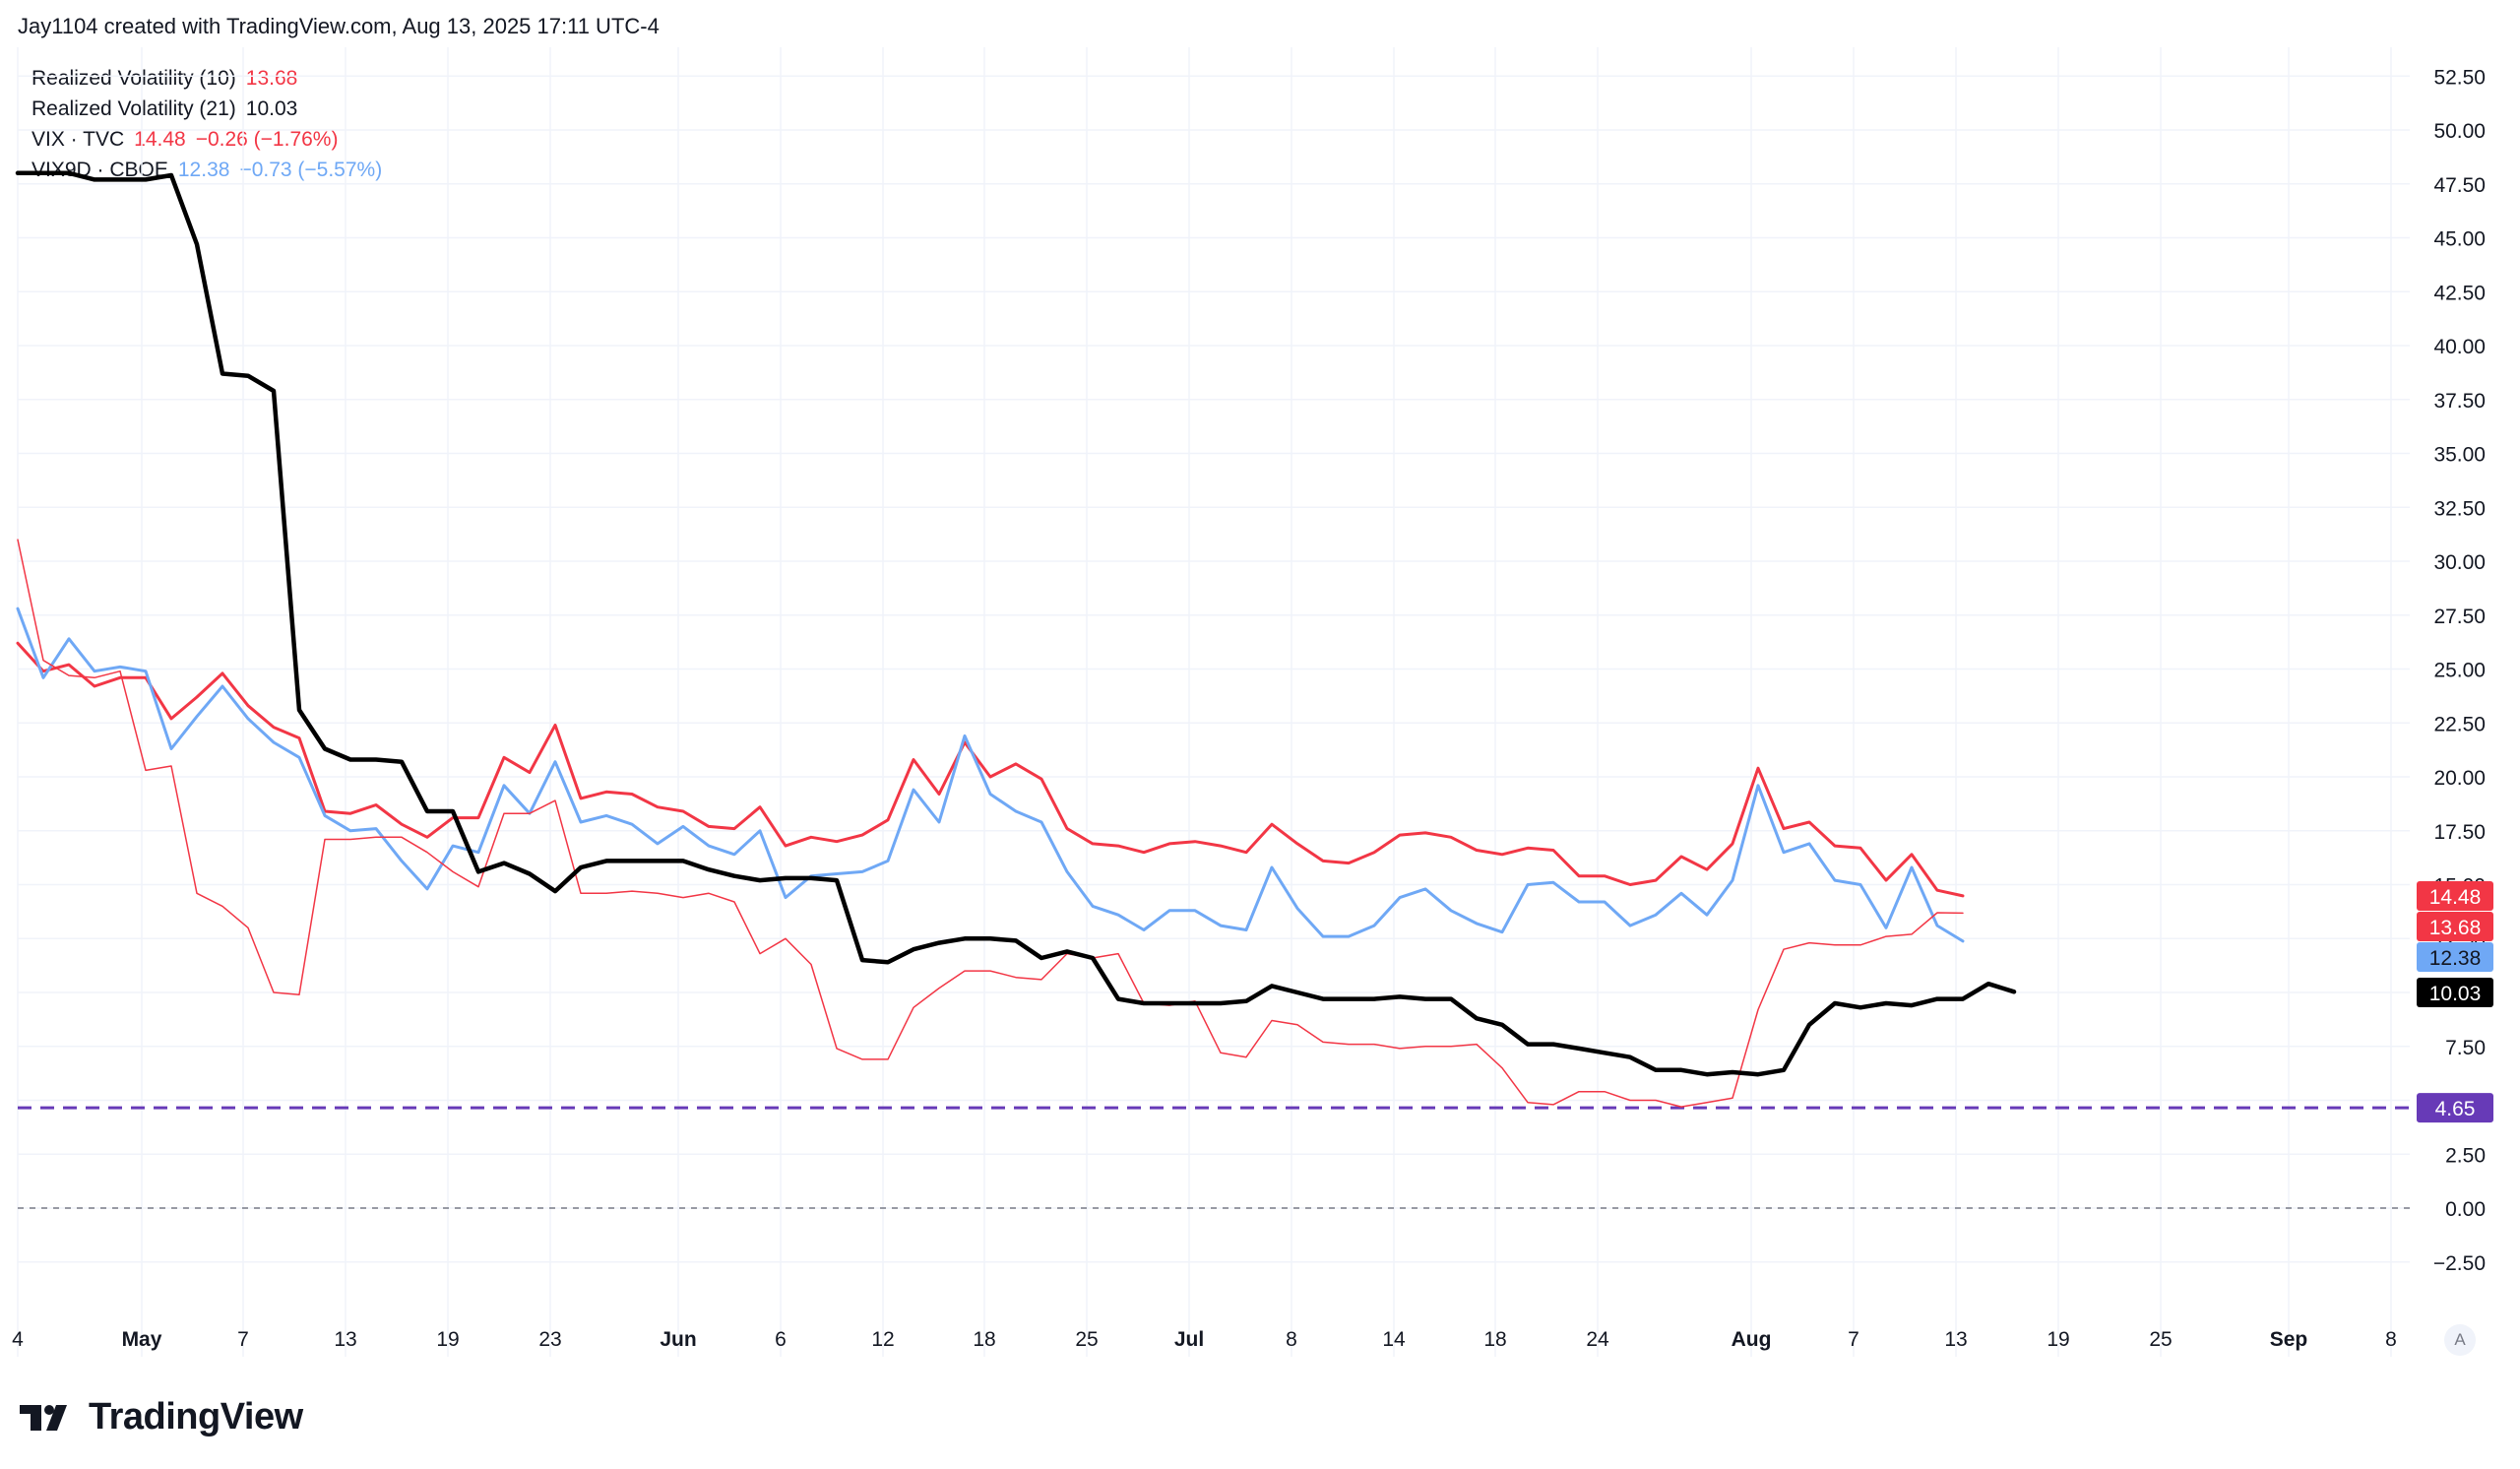 Image resolution: width=2520 pixels, height=1469 pixels. What do you see at coordinates (2459, 724) in the screenshot?
I see `y-tick-label: 22.50` at bounding box center [2459, 724].